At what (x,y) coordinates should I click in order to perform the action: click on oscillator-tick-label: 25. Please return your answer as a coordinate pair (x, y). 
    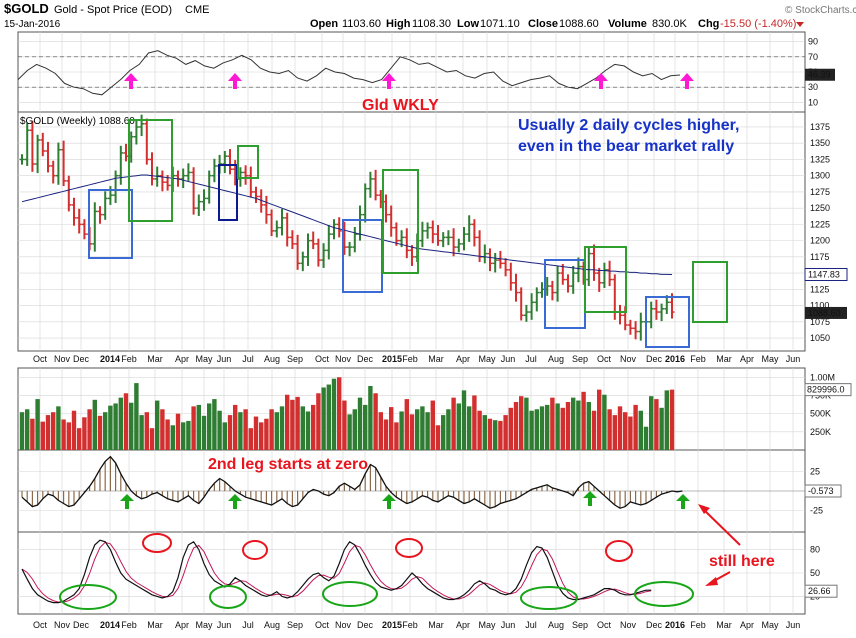
    Looking at the image, I should click on (815, 472).